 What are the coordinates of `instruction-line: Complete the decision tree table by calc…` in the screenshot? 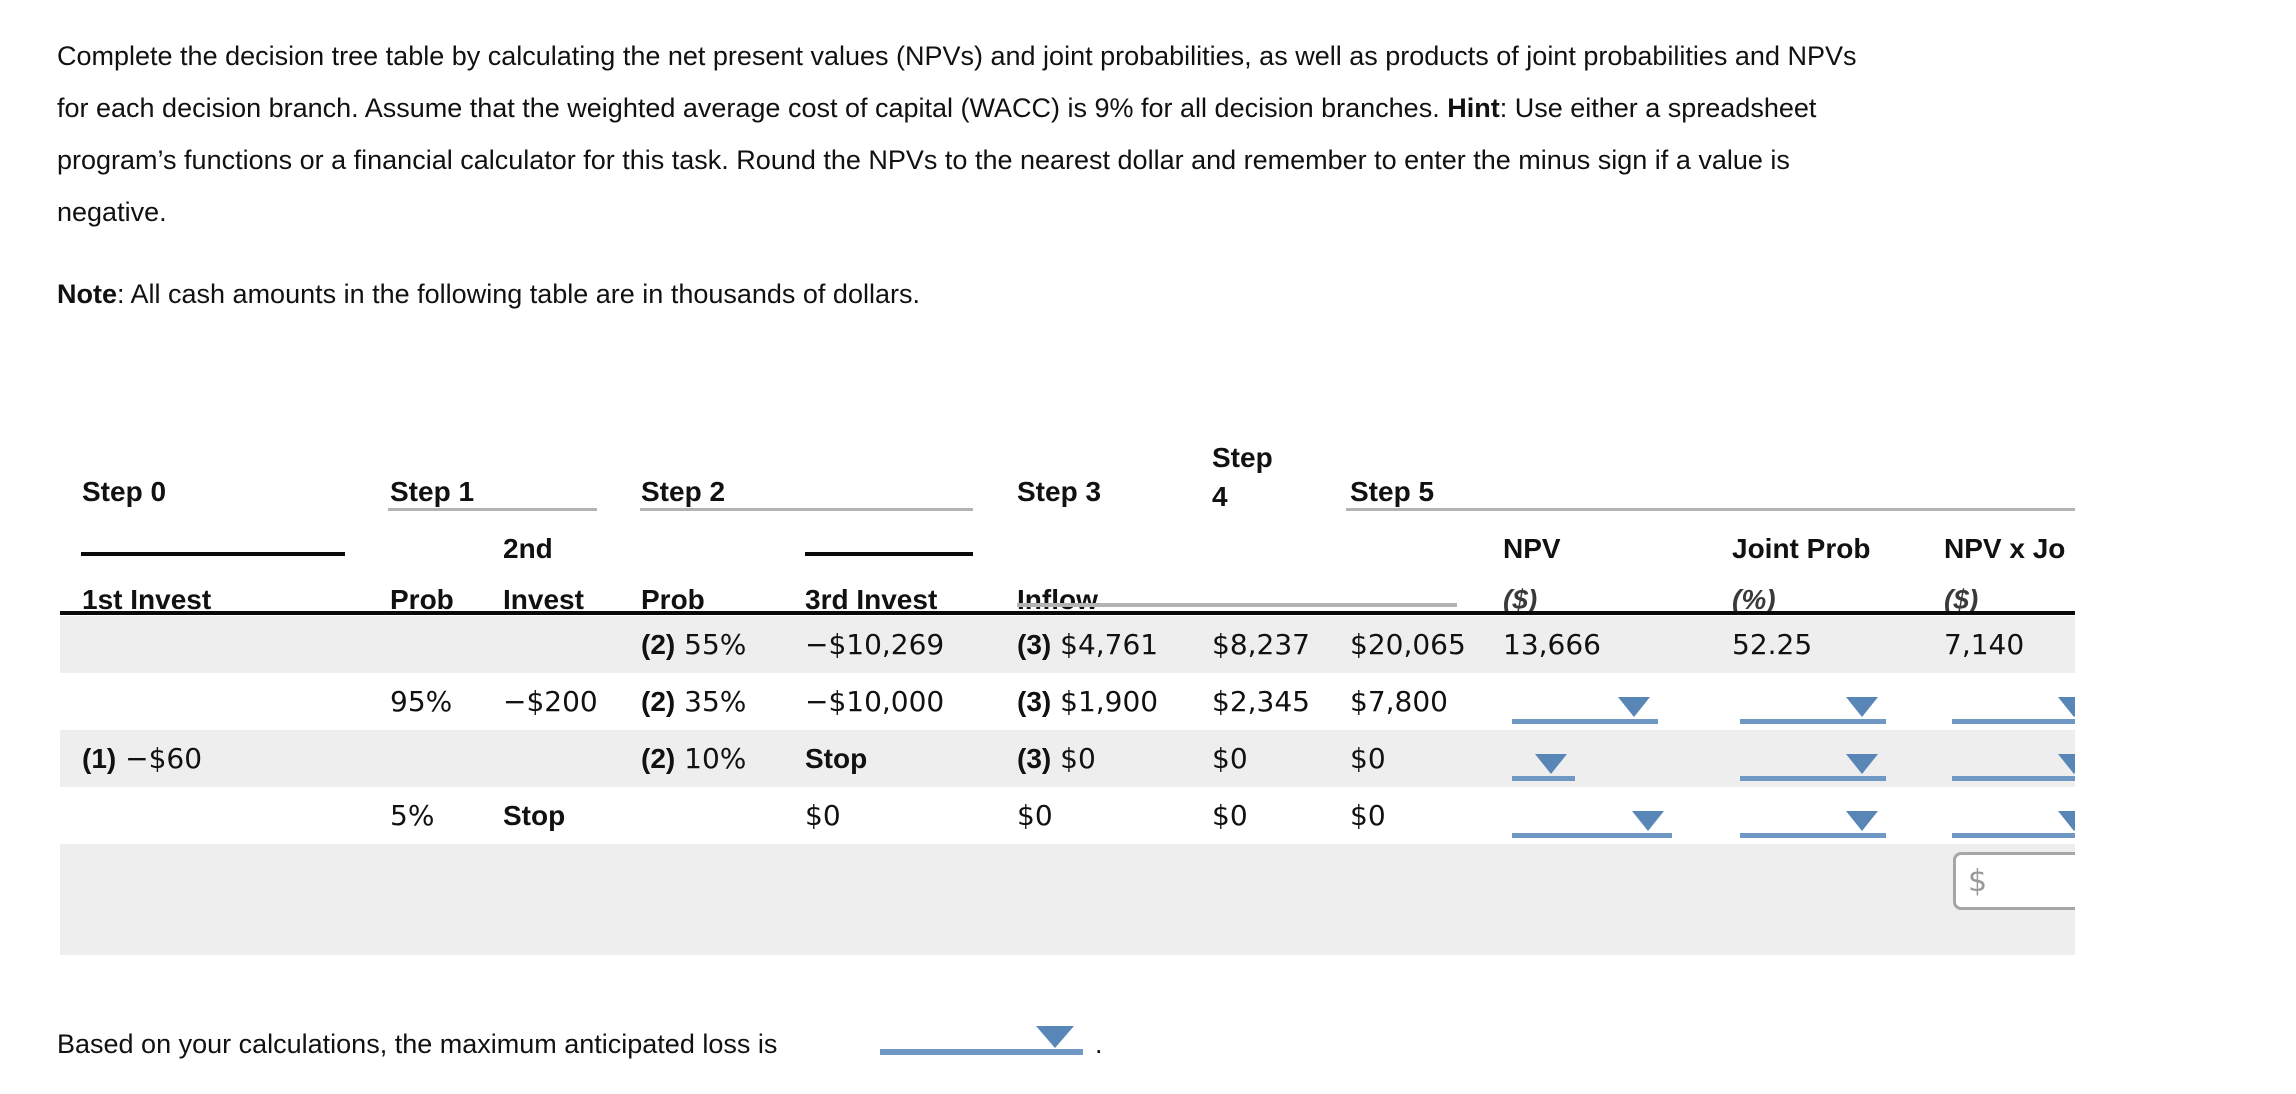 It's located at (957, 56).